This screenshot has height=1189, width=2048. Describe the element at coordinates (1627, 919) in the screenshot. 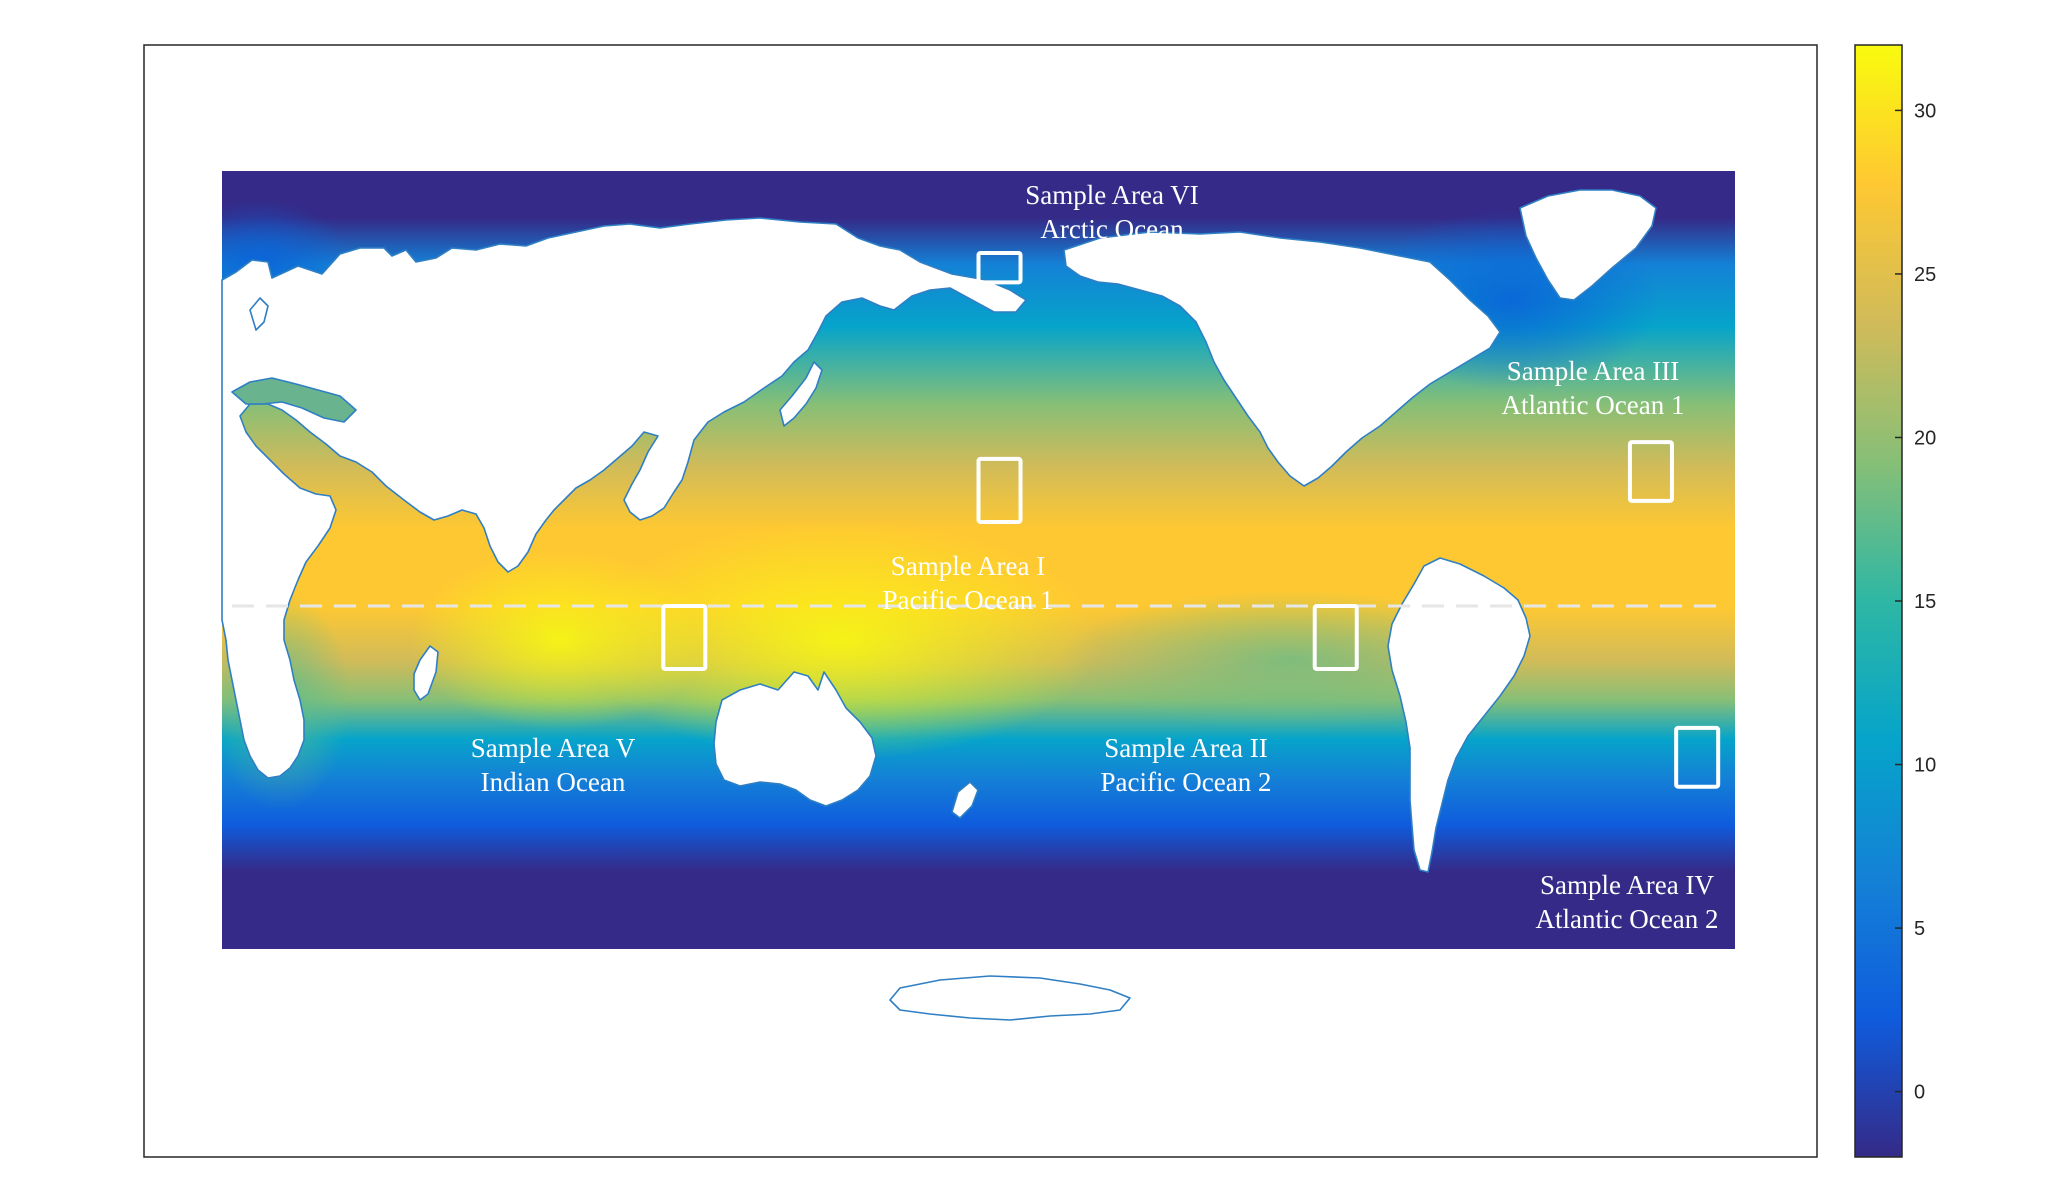

I see `sample-area-ocean-name: Atlantic Ocean 2` at that location.